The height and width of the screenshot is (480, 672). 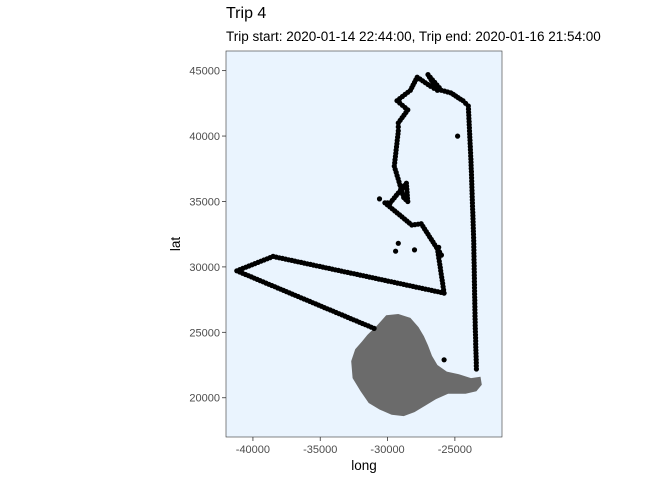 What do you see at coordinates (253, 450) in the screenshot?
I see `x-tick-label: -40000` at bounding box center [253, 450].